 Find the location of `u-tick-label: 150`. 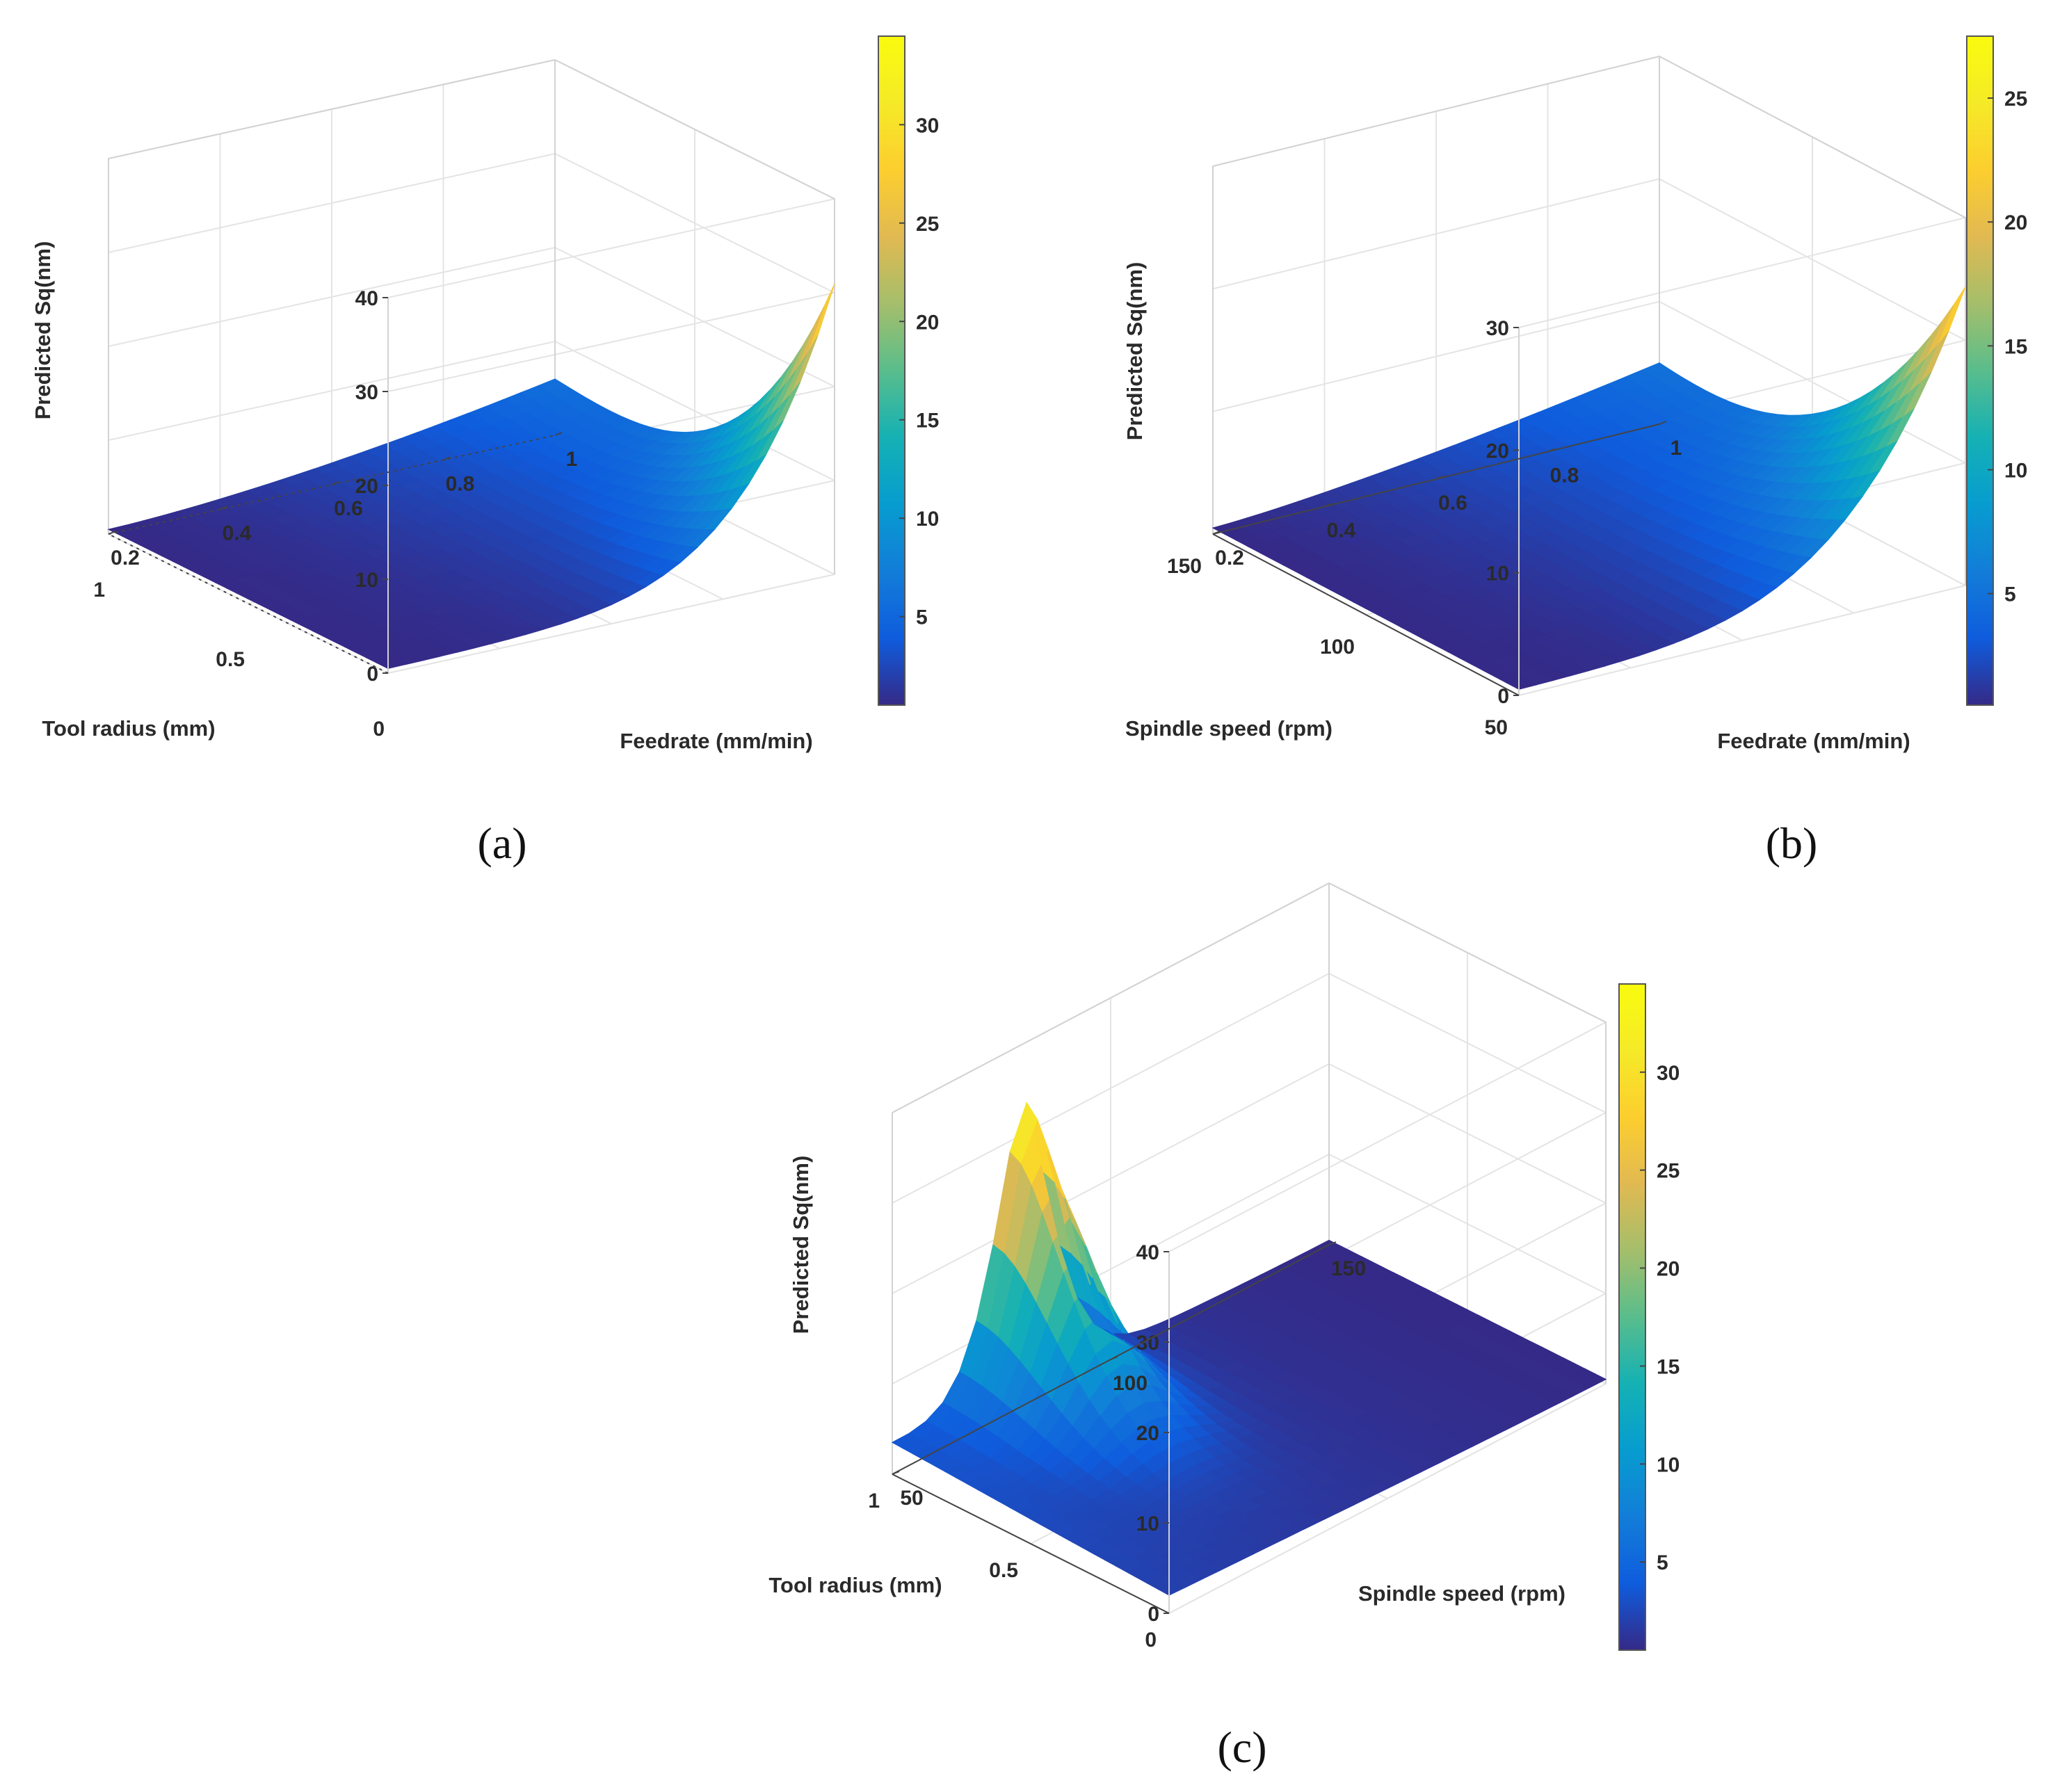

u-tick-label: 150 is located at coordinates (1184, 566).